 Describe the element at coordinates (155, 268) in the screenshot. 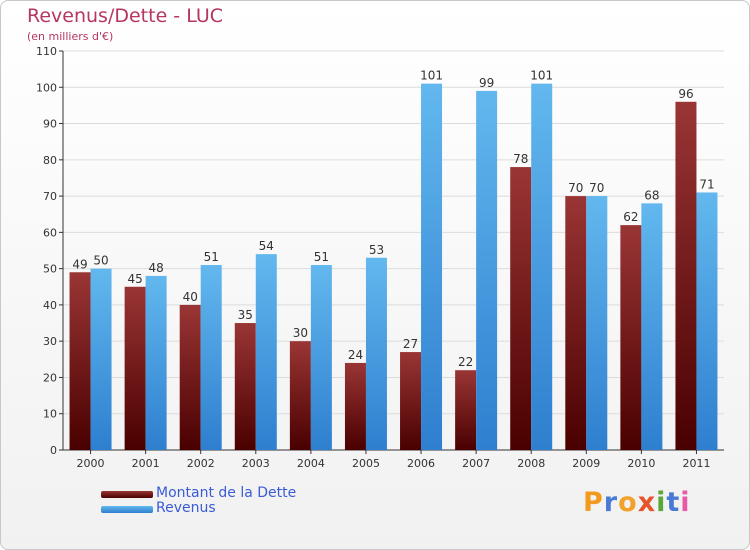

I see `data-label-revenus: 48` at that location.